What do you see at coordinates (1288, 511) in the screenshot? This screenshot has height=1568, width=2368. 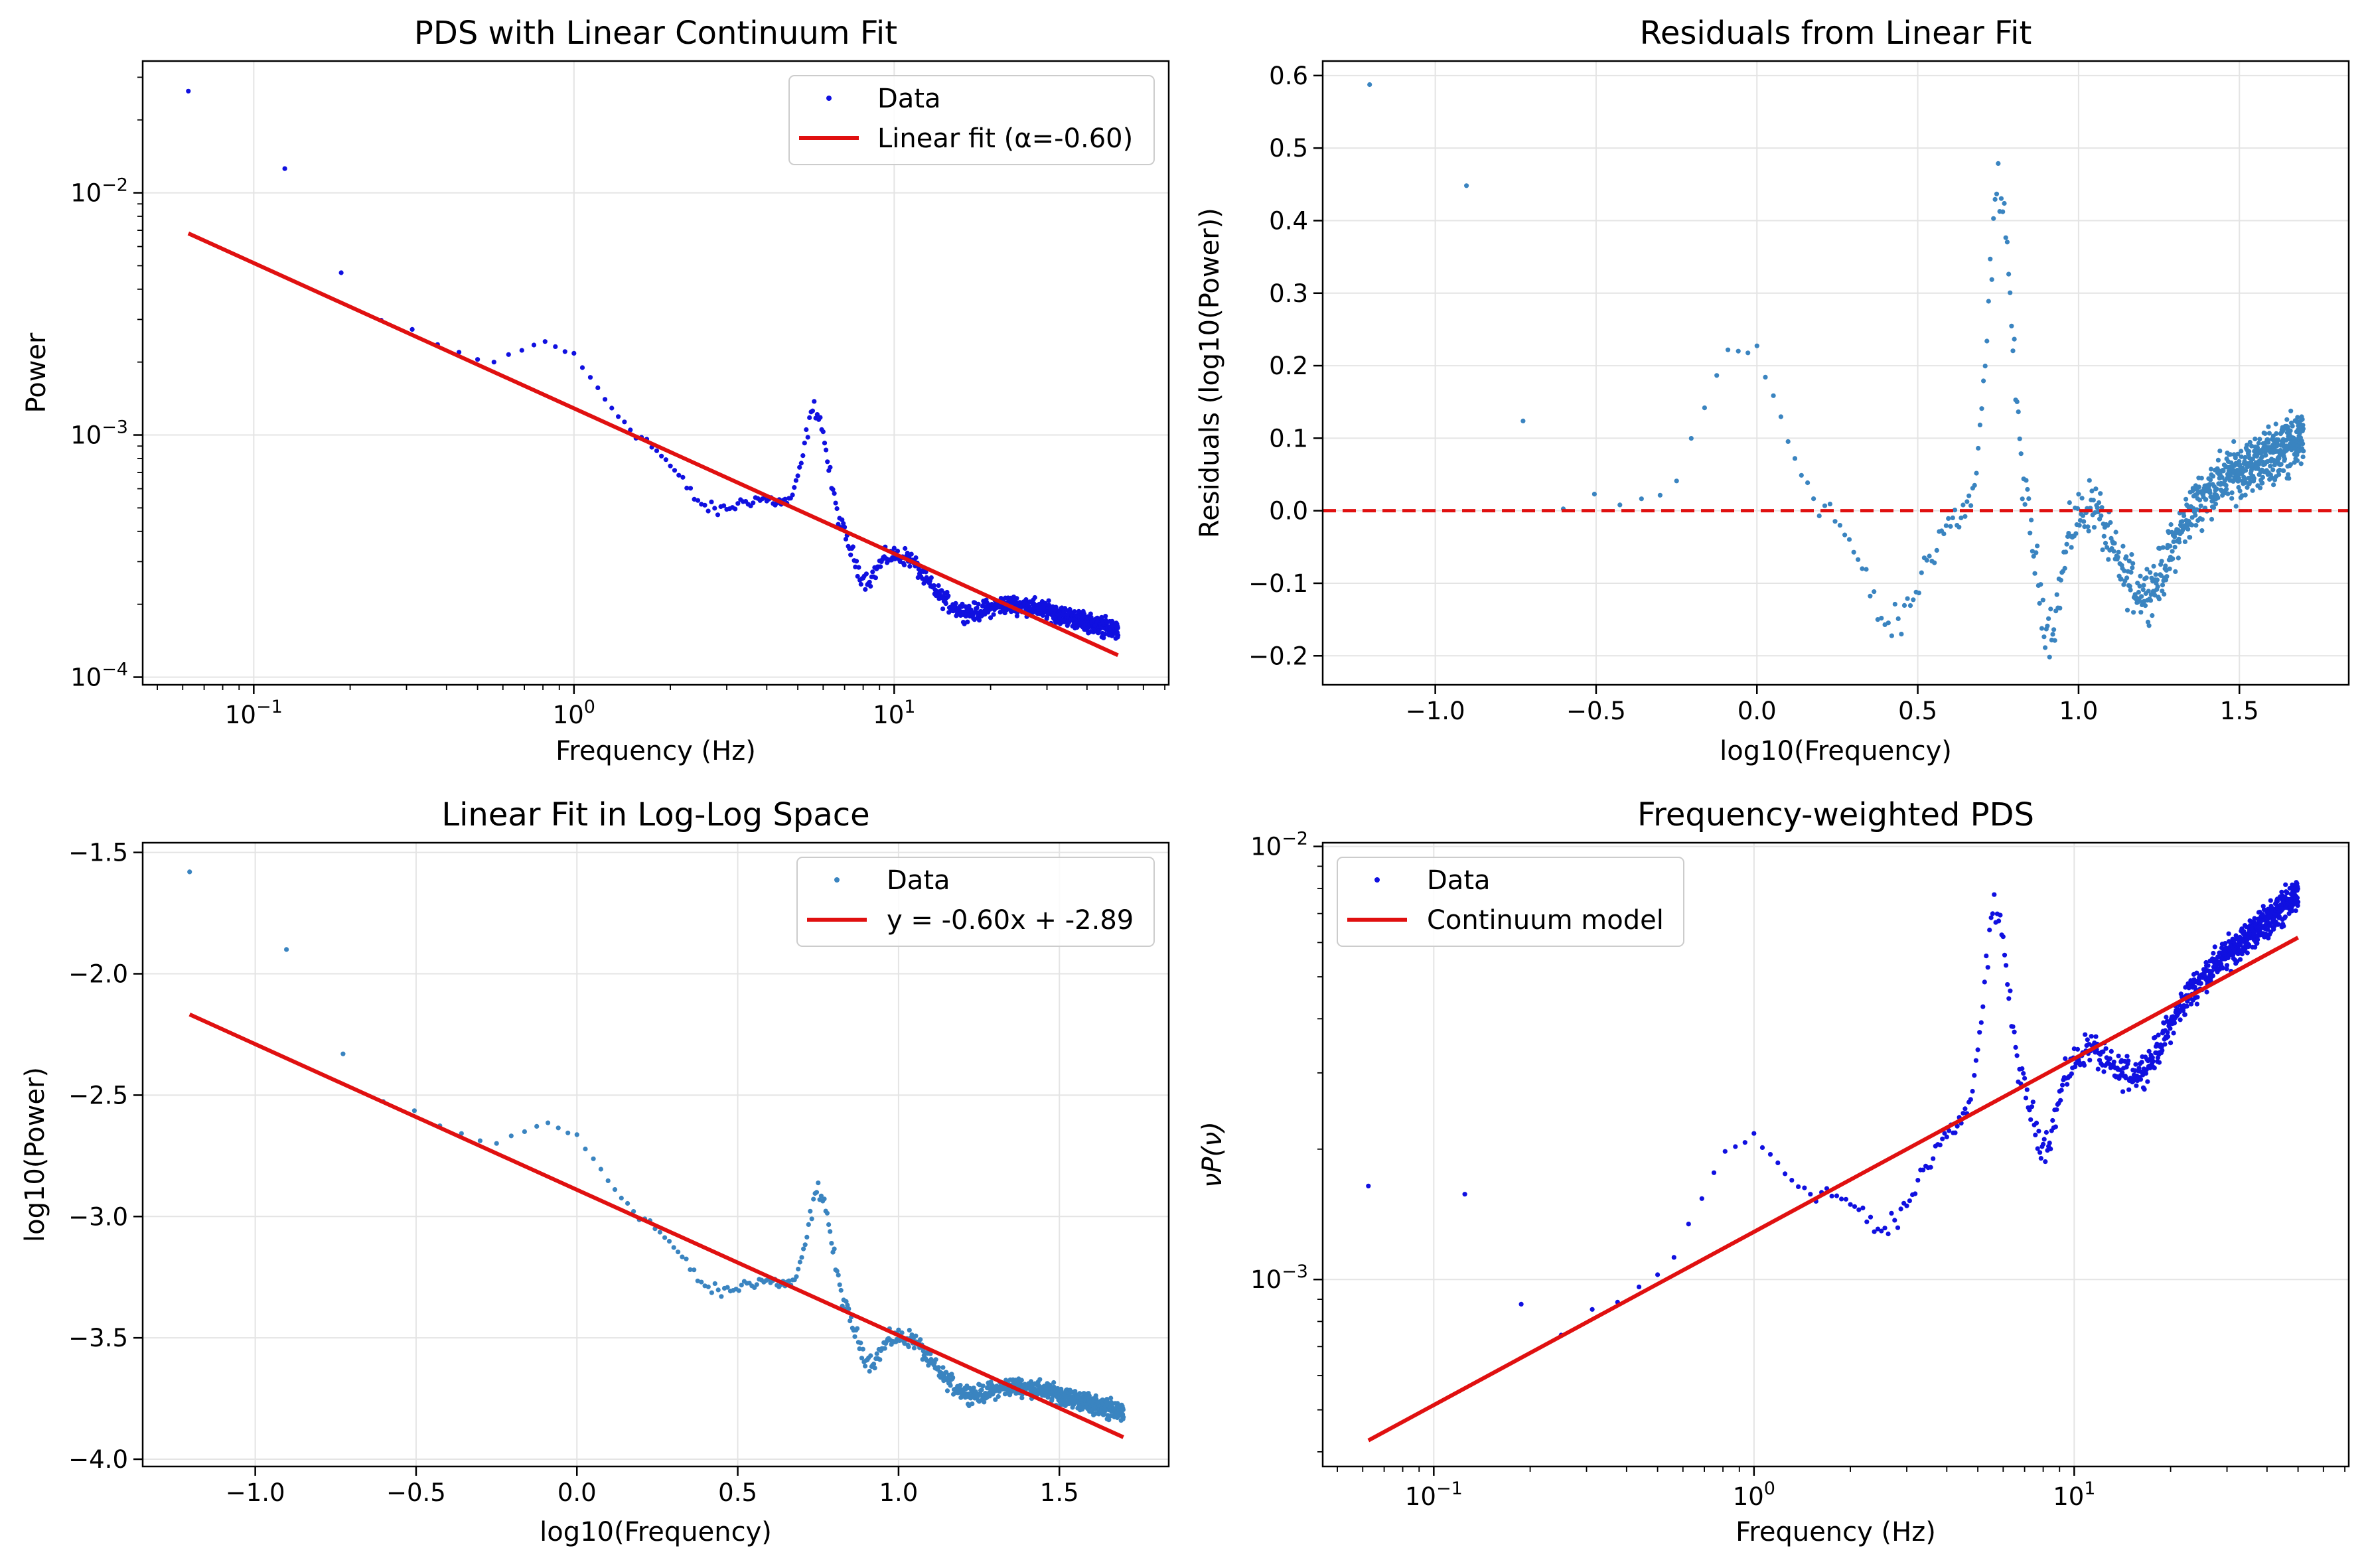 I see `y-tick-label: 0.0` at bounding box center [1288, 511].